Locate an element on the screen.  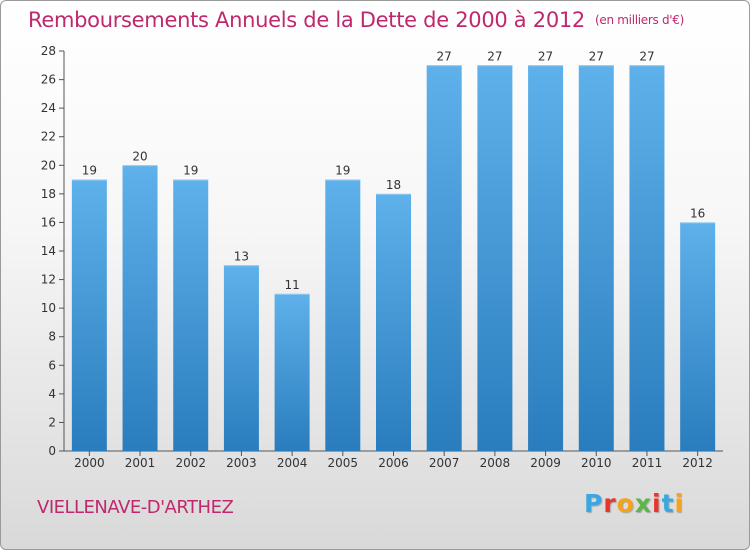
y-tick-label: 0 is located at coordinates (52, 451).